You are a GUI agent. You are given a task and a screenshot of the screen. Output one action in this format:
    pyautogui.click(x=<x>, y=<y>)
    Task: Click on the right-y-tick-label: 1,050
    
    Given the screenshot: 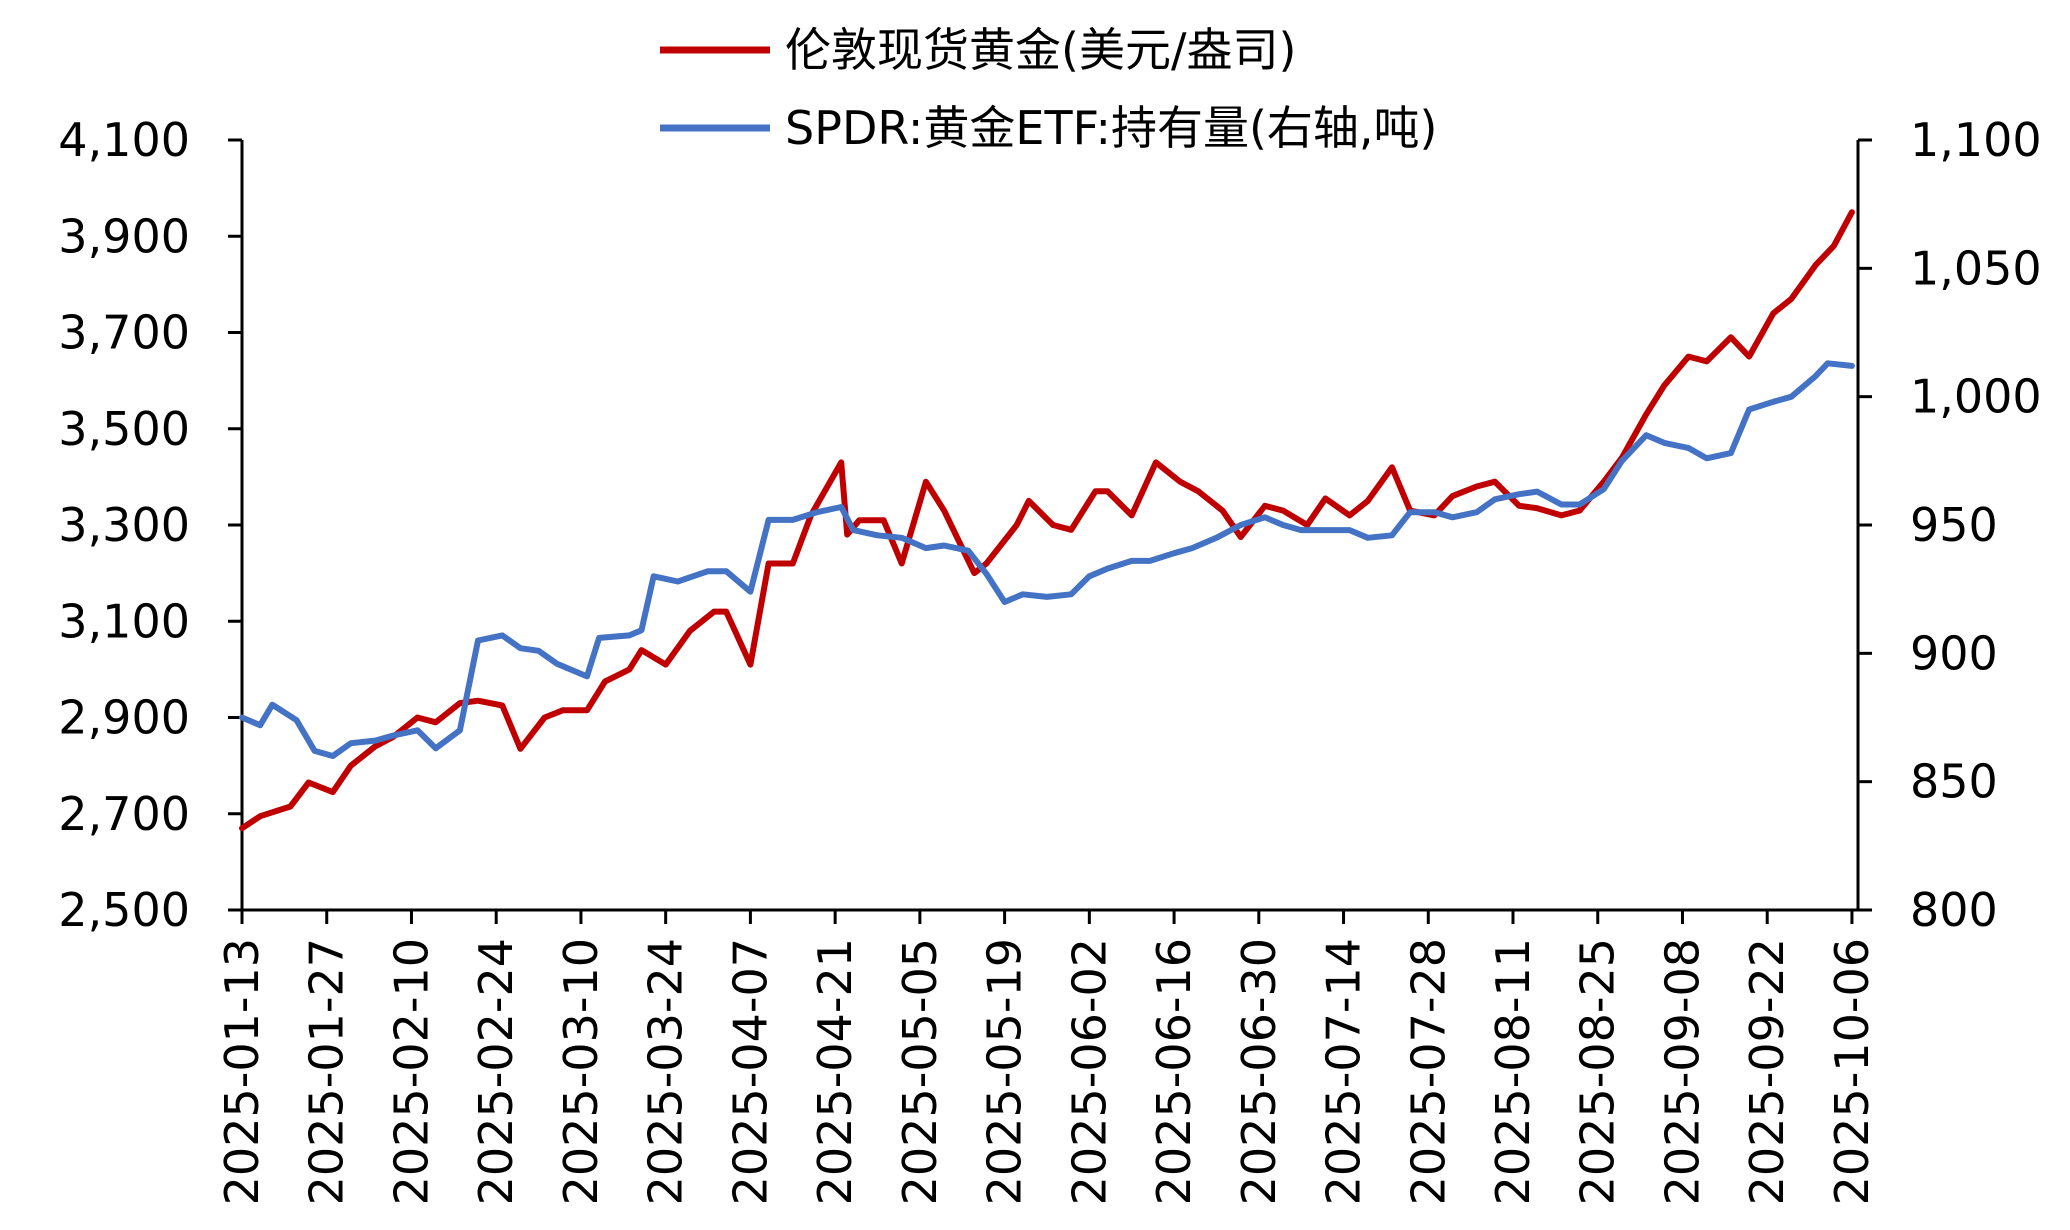 What is the action you would take?
    pyautogui.click(x=1976, y=268)
    